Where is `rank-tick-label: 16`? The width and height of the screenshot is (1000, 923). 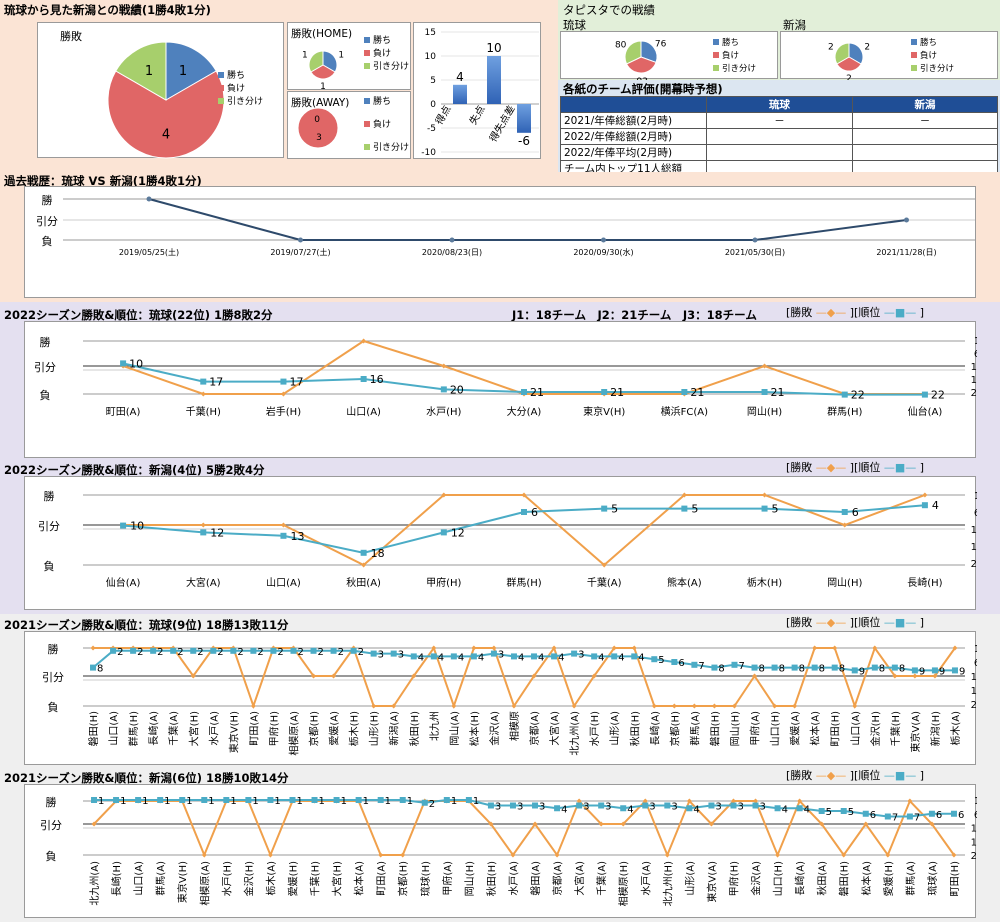
rank-tick-label: 16 is located at coordinates (974, 547).